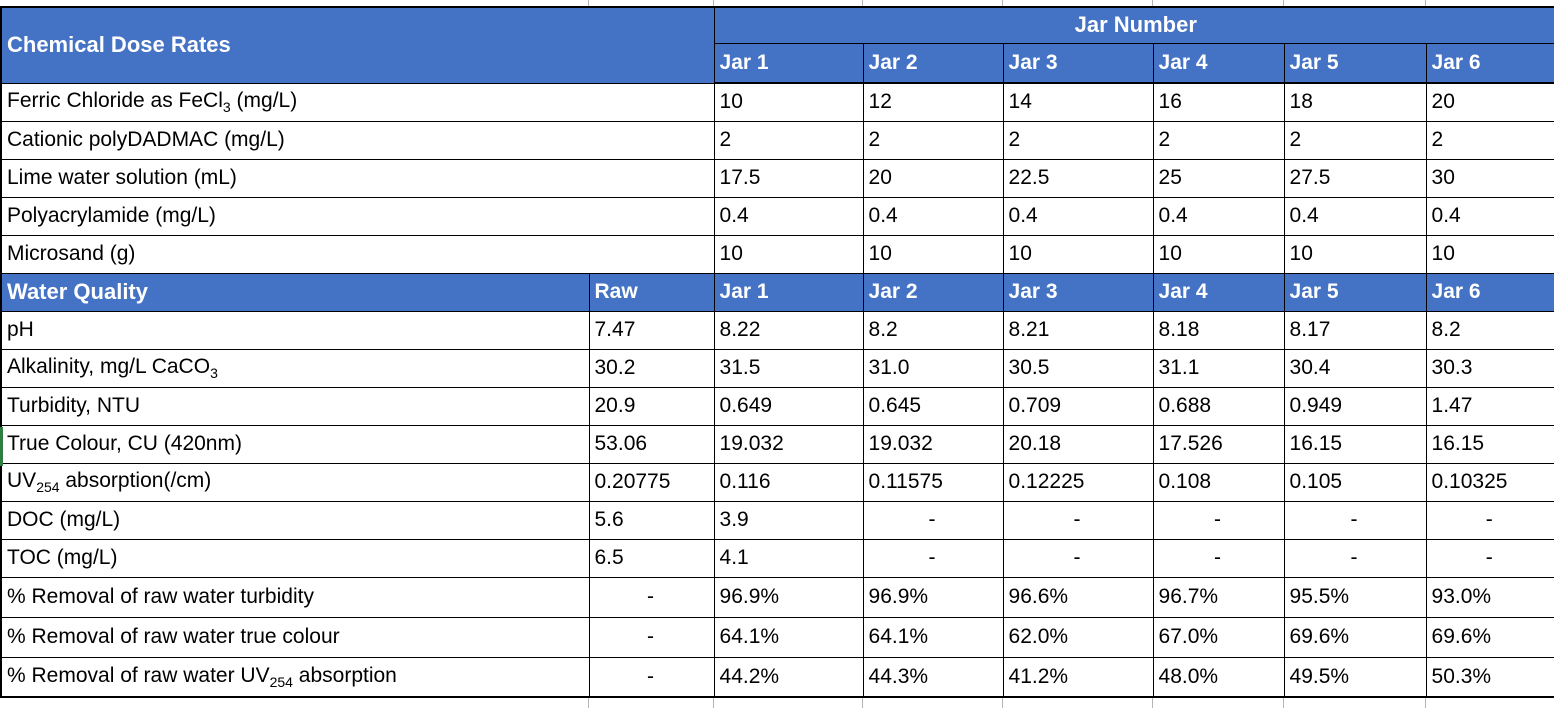 This screenshot has height=710, width=1554. Describe the element at coordinates (1078, 330) in the screenshot. I see `cell: 8.21` at that location.